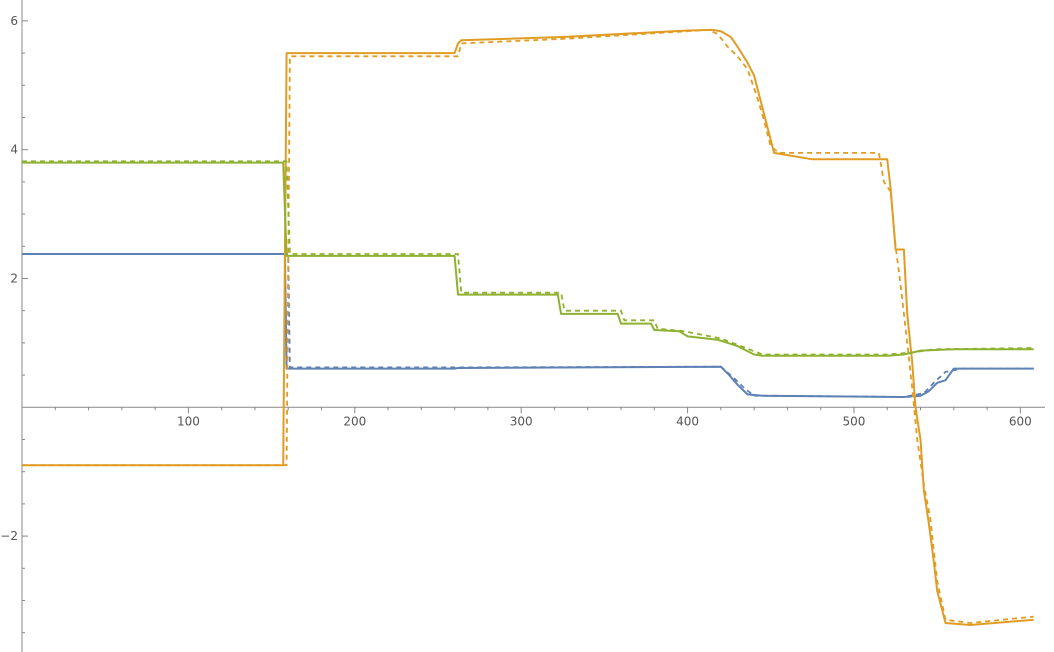  I want to click on x-tick-label: 500, so click(854, 421).